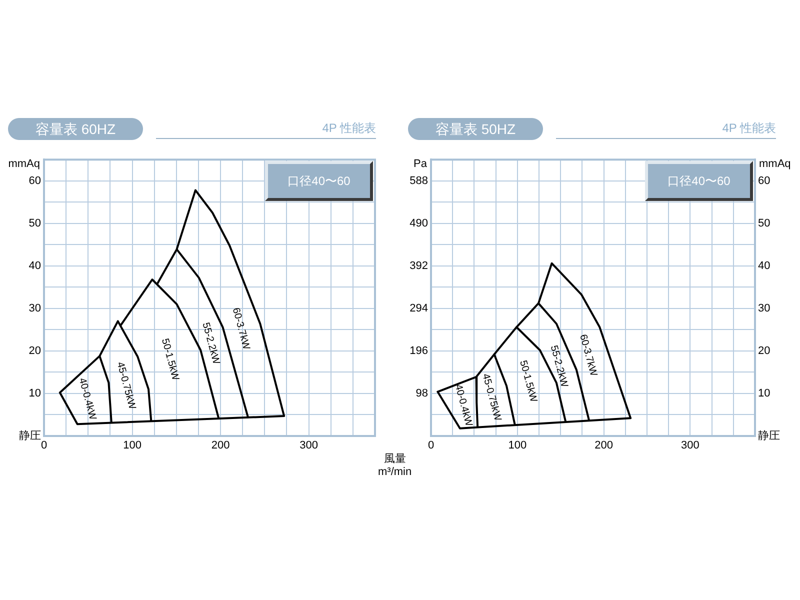 This screenshot has height=600, width=800. What do you see at coordinates (769, 436) in the screenshot?
I see `y2-tick-label: 静圧` at bounding box center [769, 436].